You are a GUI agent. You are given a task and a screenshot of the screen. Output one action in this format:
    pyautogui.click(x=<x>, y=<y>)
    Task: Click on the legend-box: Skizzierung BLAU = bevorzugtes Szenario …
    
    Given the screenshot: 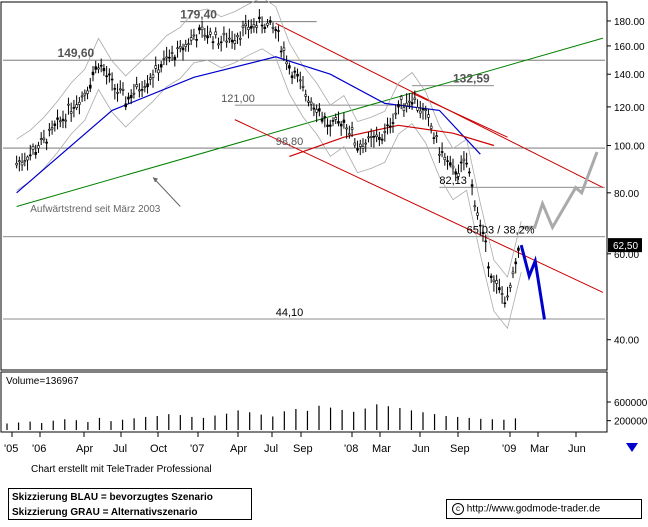 What is the action you would take?
    pyautogui.click(x=130, y=504)
    